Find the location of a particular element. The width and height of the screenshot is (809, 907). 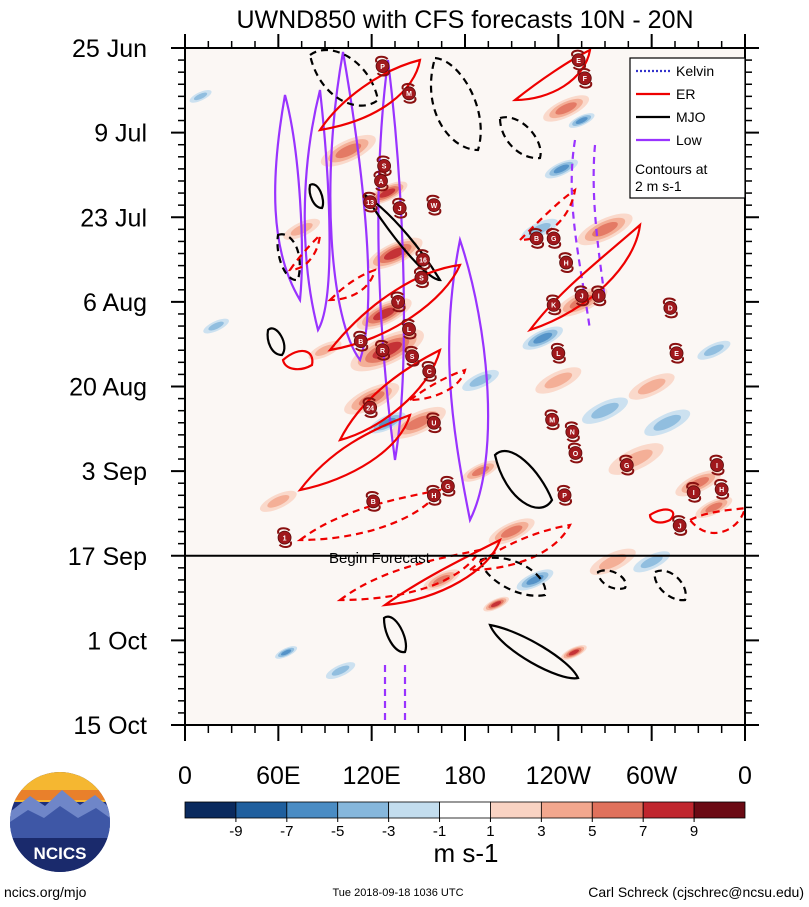

storm-marker: G is located at coordinates (554, 238).